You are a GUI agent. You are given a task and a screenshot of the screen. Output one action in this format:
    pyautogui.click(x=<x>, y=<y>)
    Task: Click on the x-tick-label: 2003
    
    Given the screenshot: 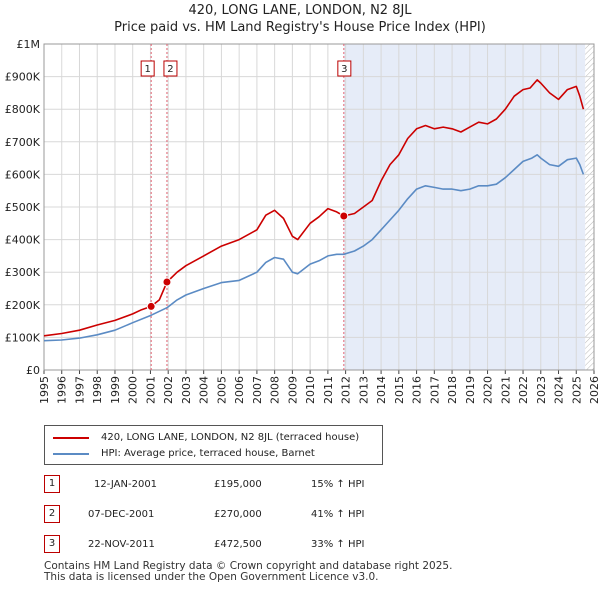 What is the action you would take?
    pyautogui.click(x=186, y=390)
    